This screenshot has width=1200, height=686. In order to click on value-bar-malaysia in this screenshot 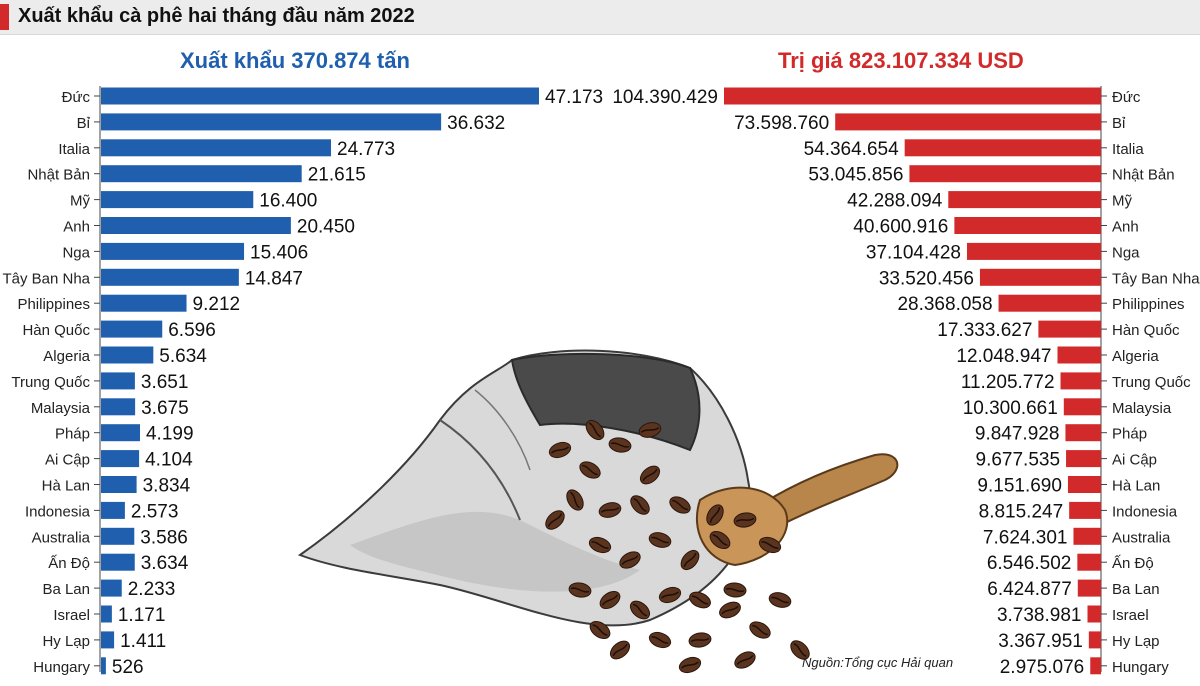, I will do `click(1082, 407)`.